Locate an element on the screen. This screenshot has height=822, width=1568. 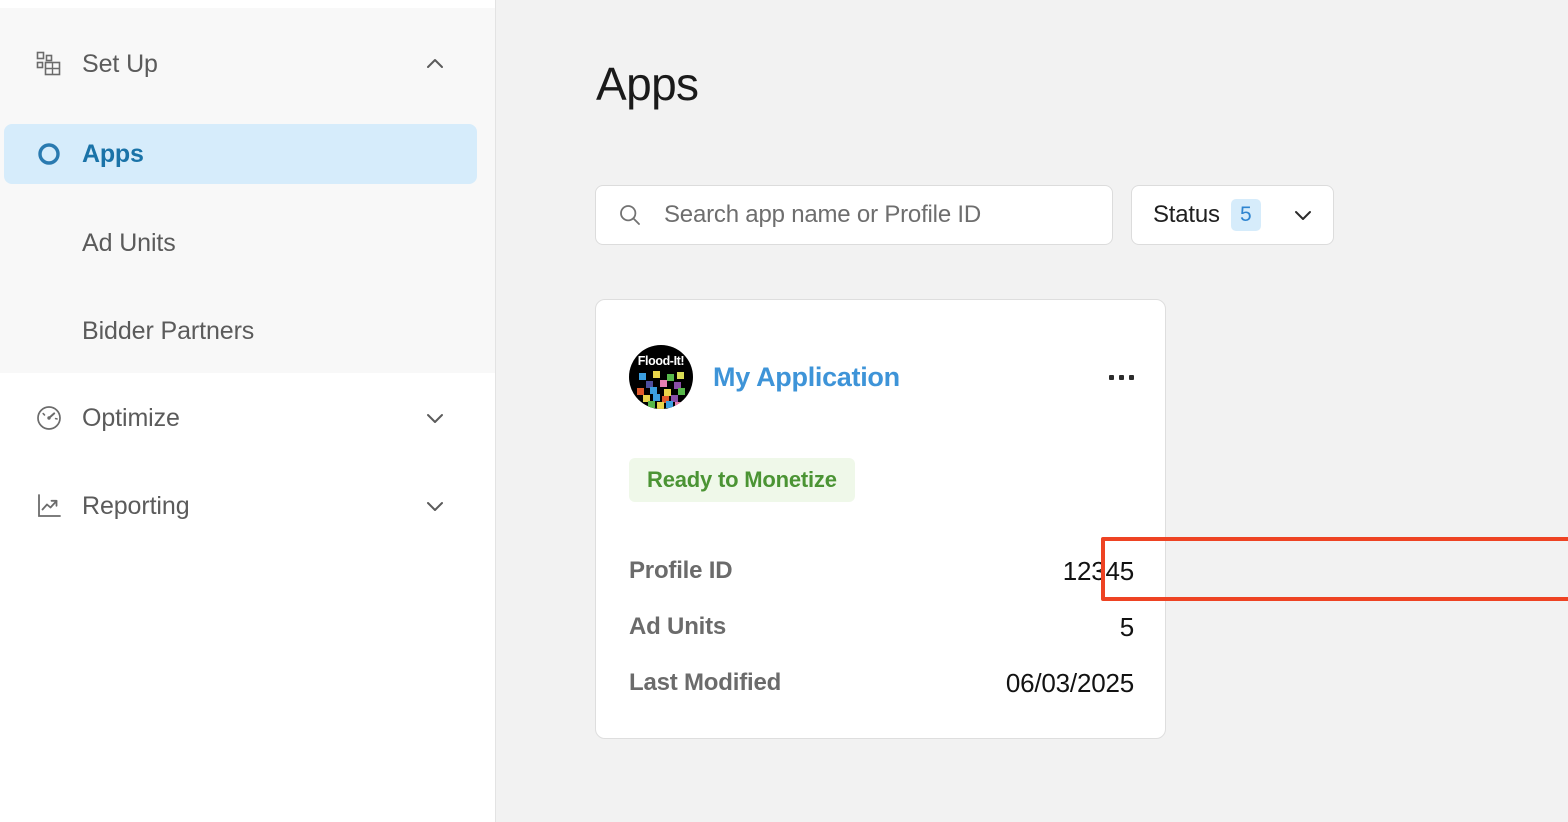
sidebar-group-label-optimize: Optimize is located at coordinates (131, 417).